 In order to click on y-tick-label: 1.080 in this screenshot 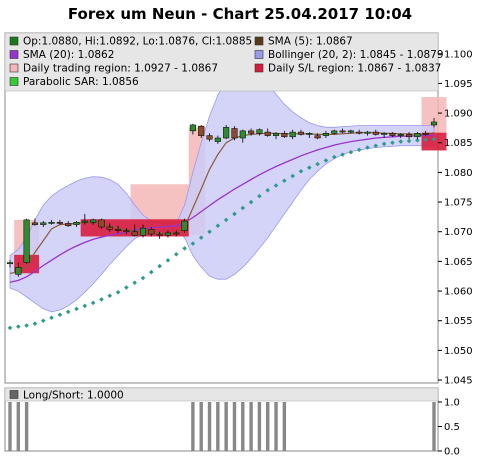, I will do `click(458, 173)`.